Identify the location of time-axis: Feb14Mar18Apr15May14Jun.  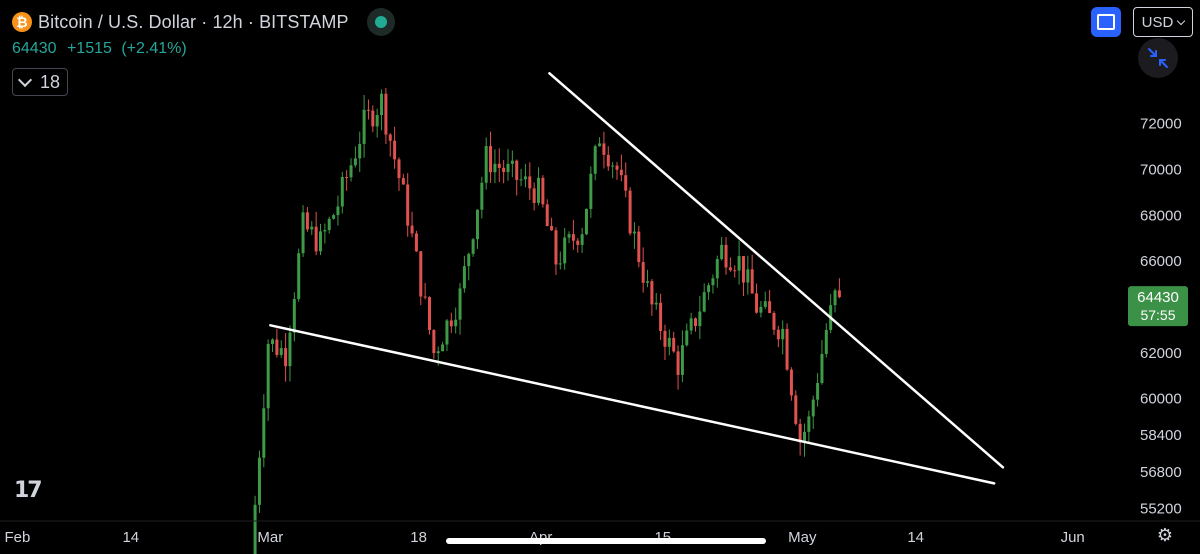
(600, 533).